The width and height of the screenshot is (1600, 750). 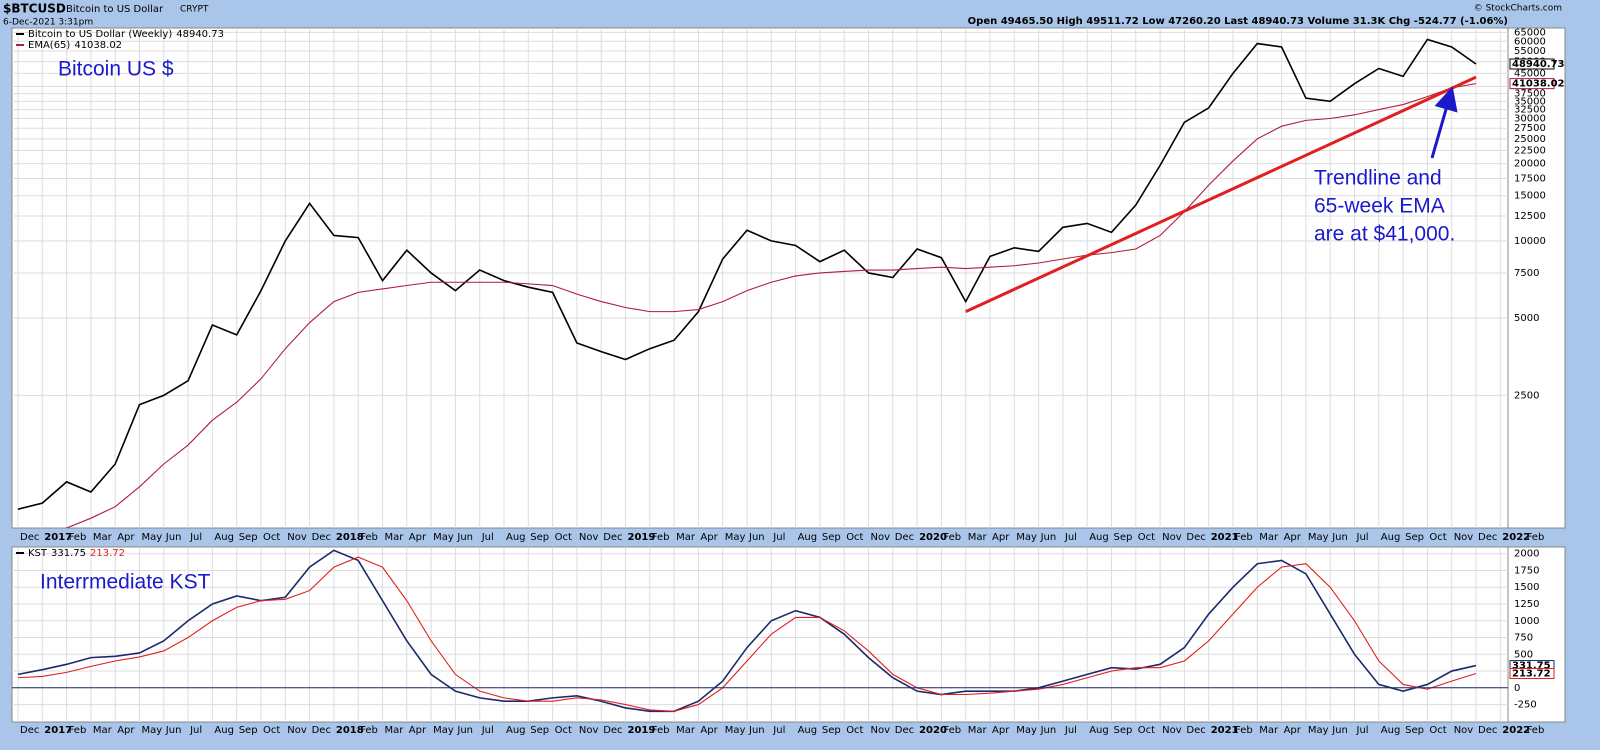 What do you see at coordinates (1530, 196) in the screenshot?
I see `y-tick-label: 15000` at bounding box center [1530, 196].